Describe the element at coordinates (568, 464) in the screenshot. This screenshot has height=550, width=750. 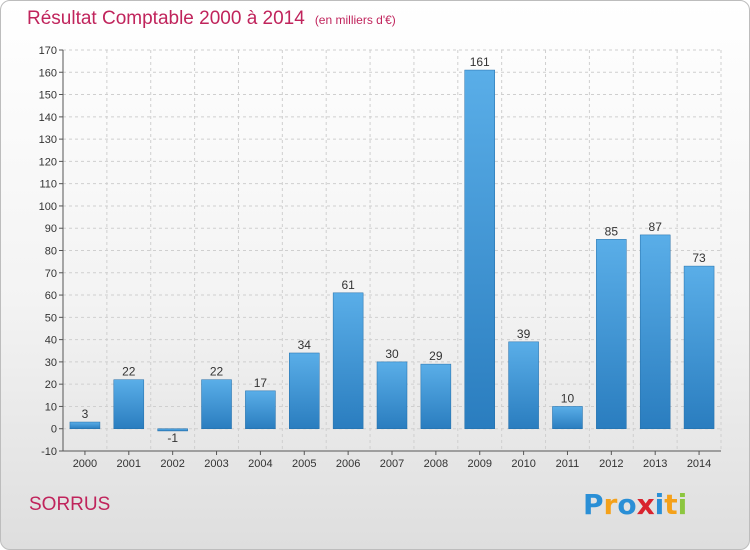
I see `x-tick-label: 2011` at that location.